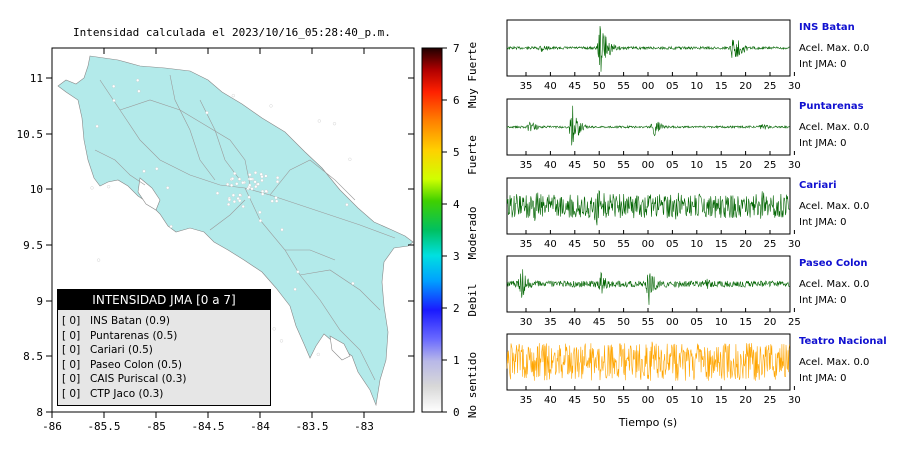  I want to click on station-name: Teatro Nacional, so click(843, 341).